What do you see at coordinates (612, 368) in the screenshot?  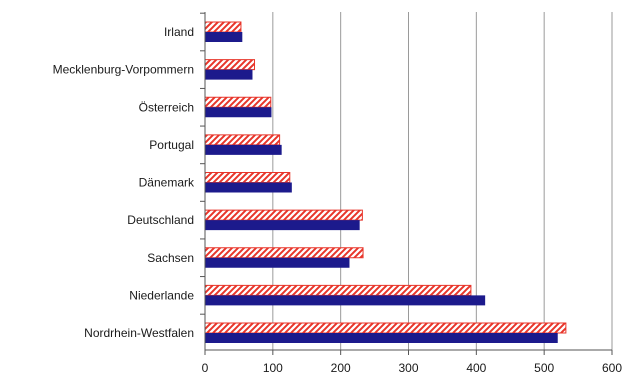 I see `x-tick-label-600: 600` at bounding box center [612, 368].